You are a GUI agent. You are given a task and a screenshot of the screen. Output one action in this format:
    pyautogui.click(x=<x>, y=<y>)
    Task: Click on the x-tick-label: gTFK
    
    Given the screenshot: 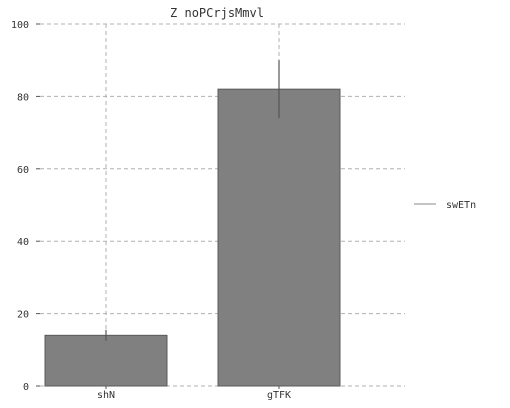 What is the action you would take?
    pyautogui.click(x=279, y=395)
    